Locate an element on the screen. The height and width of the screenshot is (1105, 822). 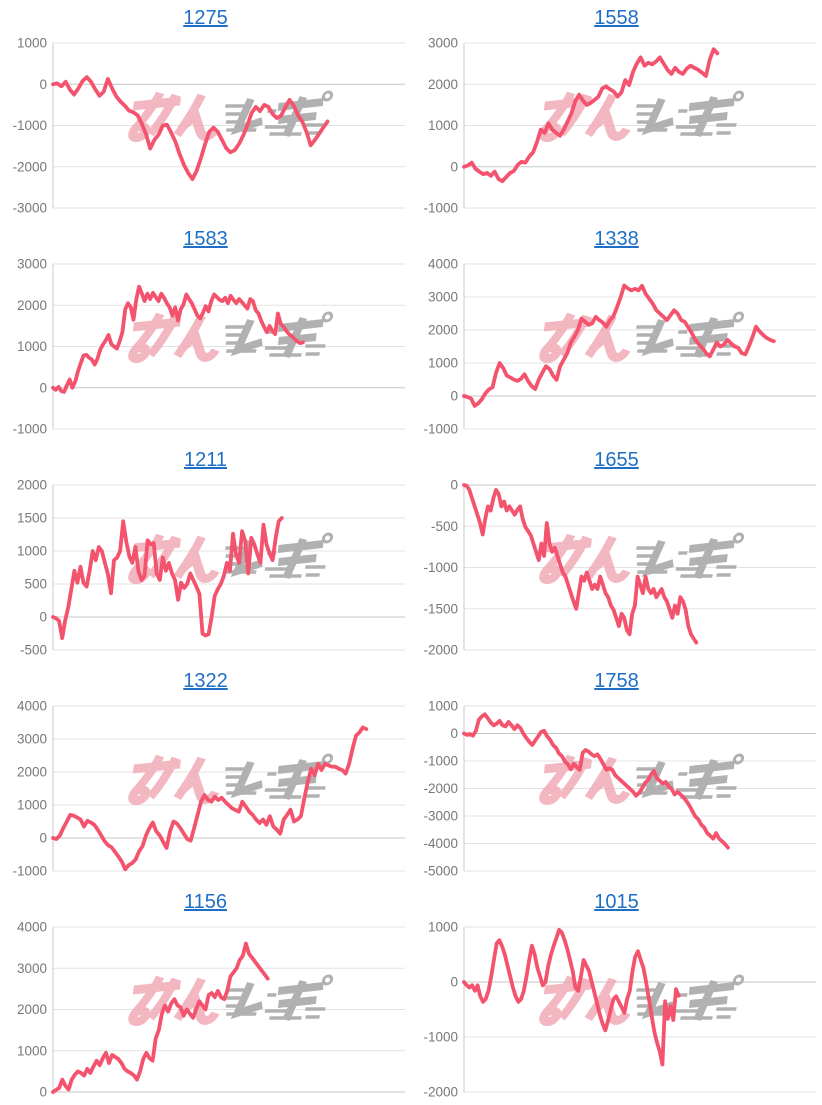
chart-cell-1015: 1015 1000 0 -1000 -2000 is located at coordinates (616, 994).